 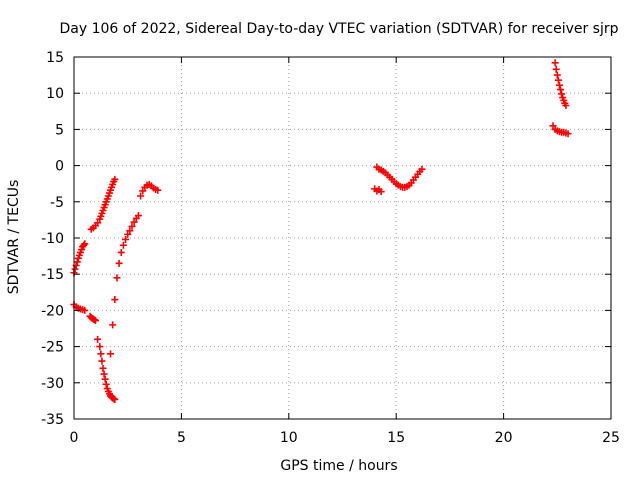 What do you see at coordinates (55, 94) in the screenshot?
I see `y-tick-label: 10` at bounding box center [55, 94].